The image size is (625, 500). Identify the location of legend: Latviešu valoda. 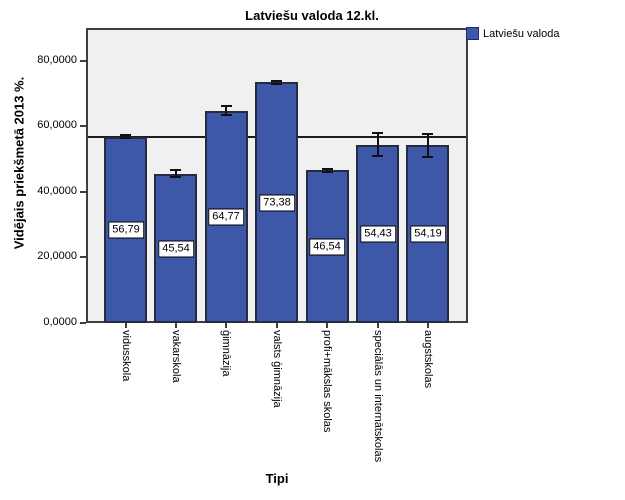
(512, 33).